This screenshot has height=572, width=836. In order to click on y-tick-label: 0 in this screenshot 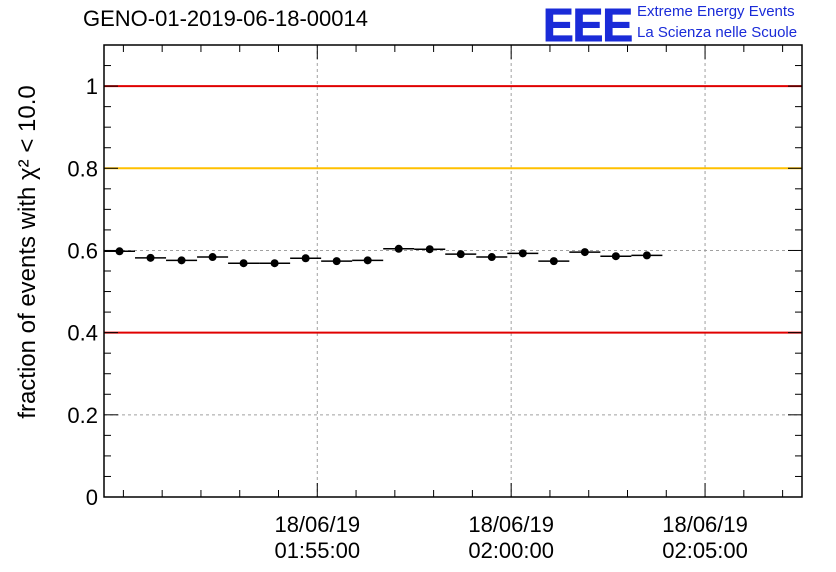, I will do `click(92, 497)`.